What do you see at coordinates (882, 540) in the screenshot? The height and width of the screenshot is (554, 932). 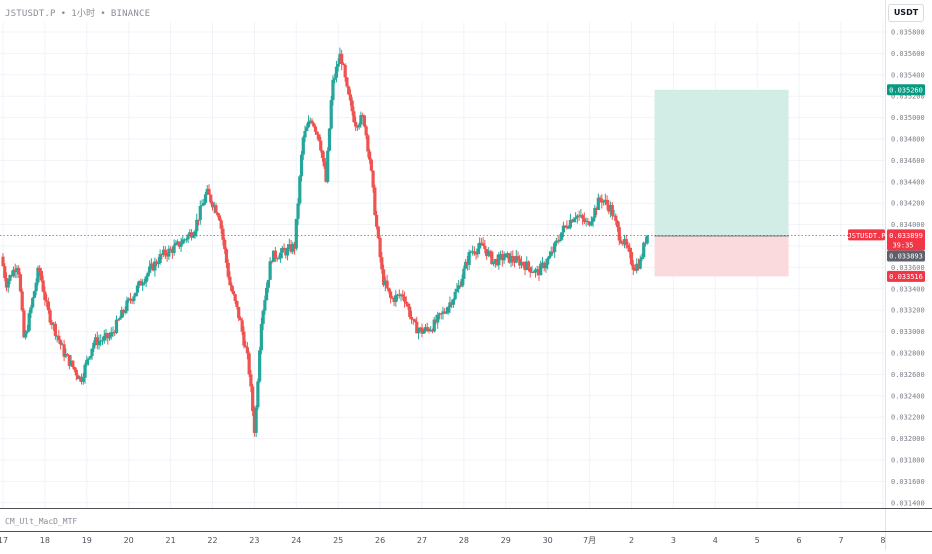 I see `time-tick-label: 8` at bounding box center [882, 540].